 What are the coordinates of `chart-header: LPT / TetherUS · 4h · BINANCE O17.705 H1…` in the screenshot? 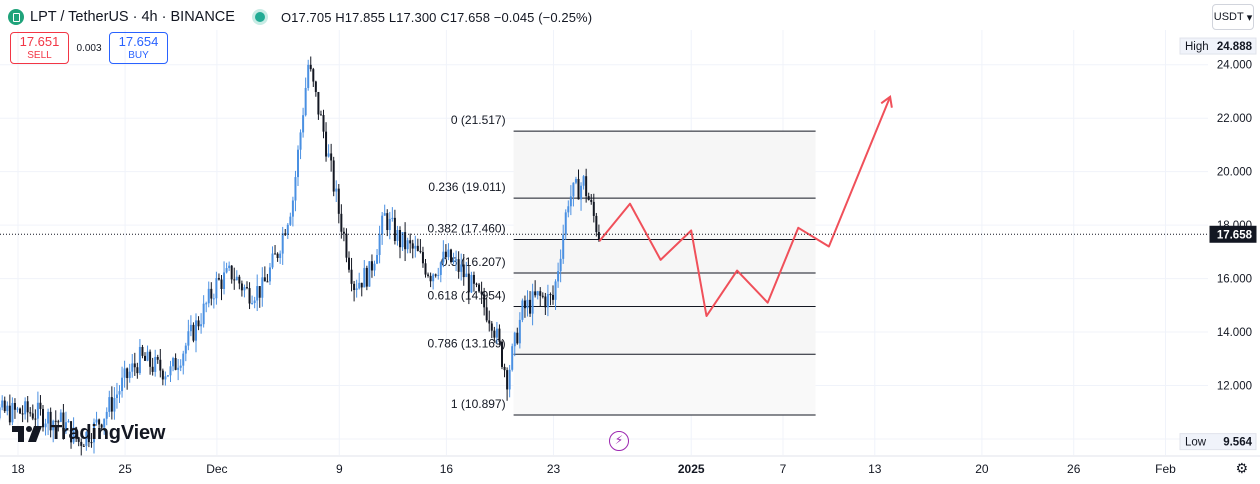 It's located at (300, 17).